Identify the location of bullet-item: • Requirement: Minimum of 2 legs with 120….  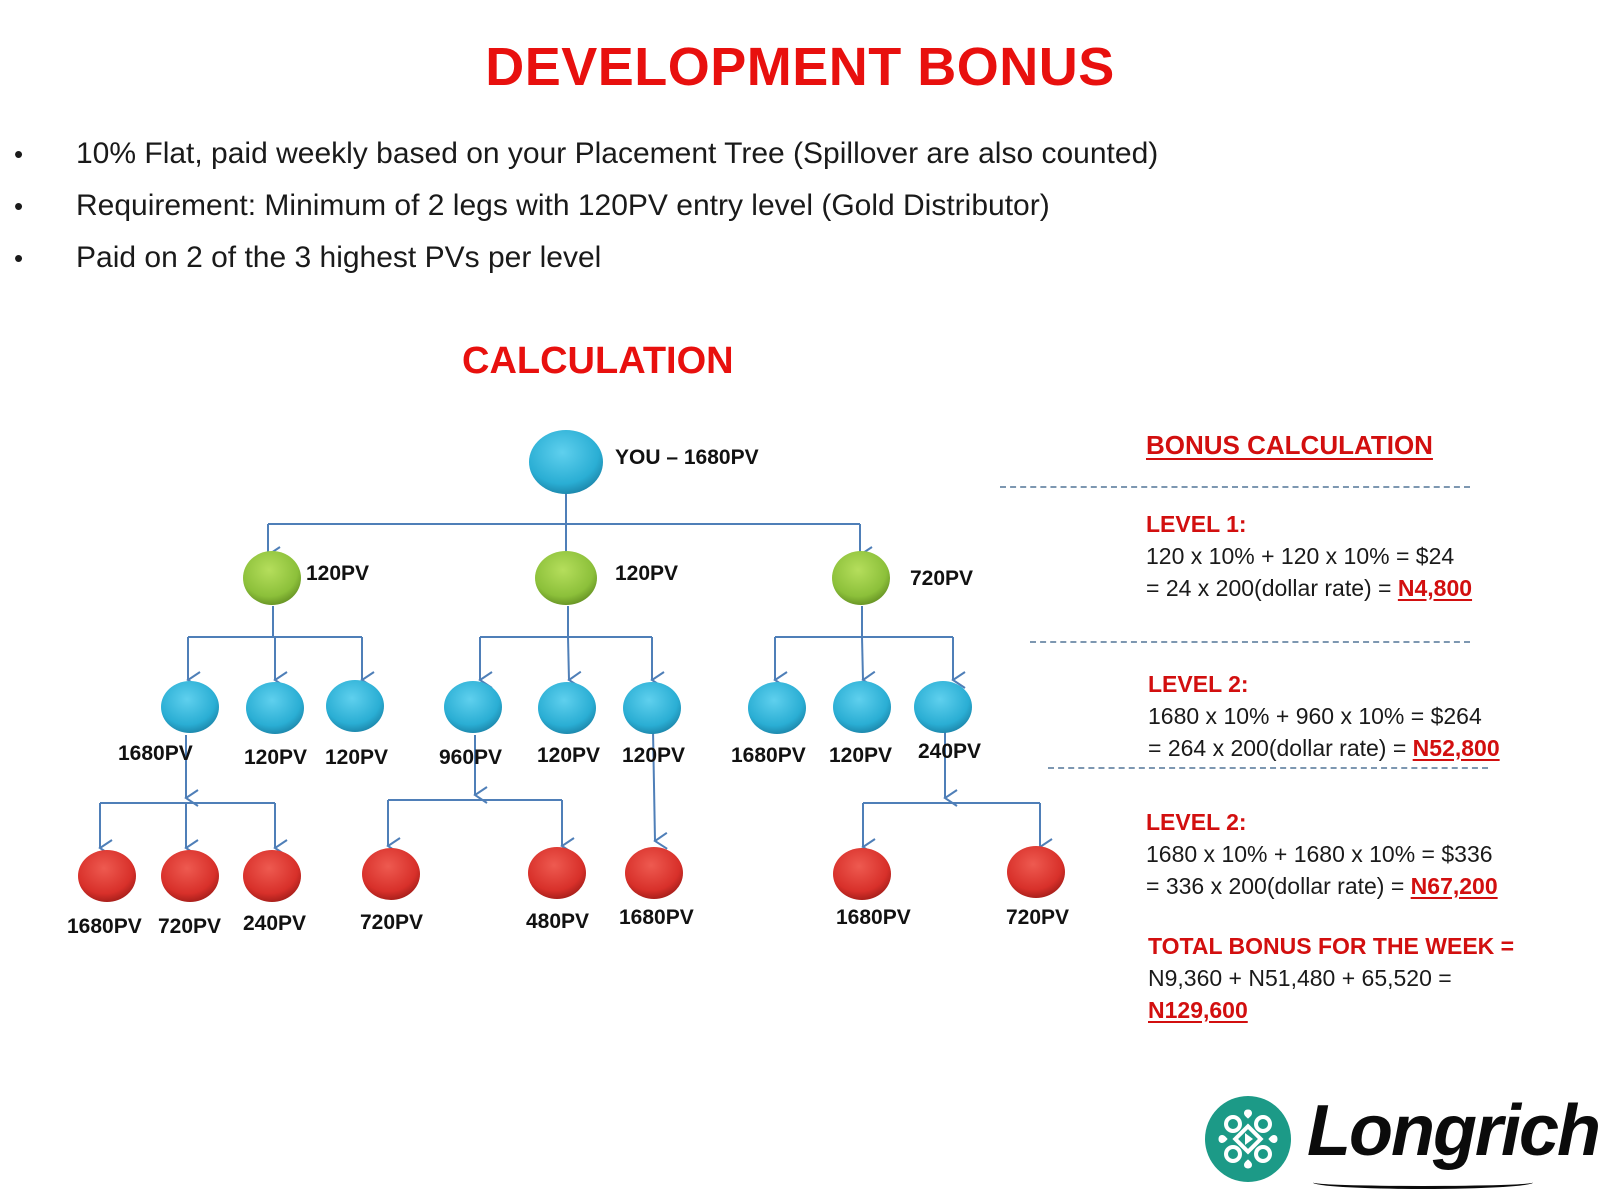
(586, 206).